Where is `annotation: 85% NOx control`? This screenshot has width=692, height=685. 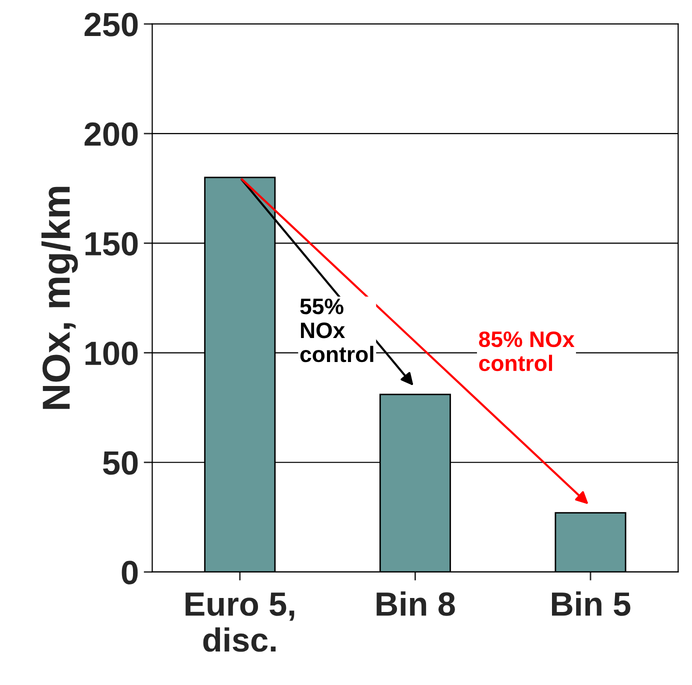
annotation: 85% NOx control is located at coordinates (526, 351).